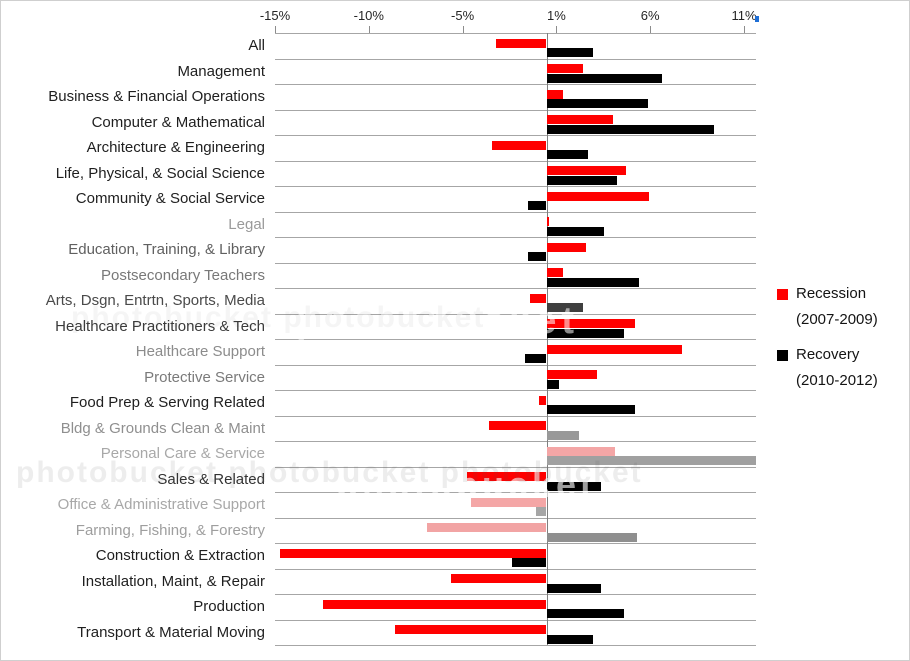 This screenshot has height=661, width=910. Describe the element at coordinates (246, 224) in the screenshot. I see `category-label: Legal` at that location.